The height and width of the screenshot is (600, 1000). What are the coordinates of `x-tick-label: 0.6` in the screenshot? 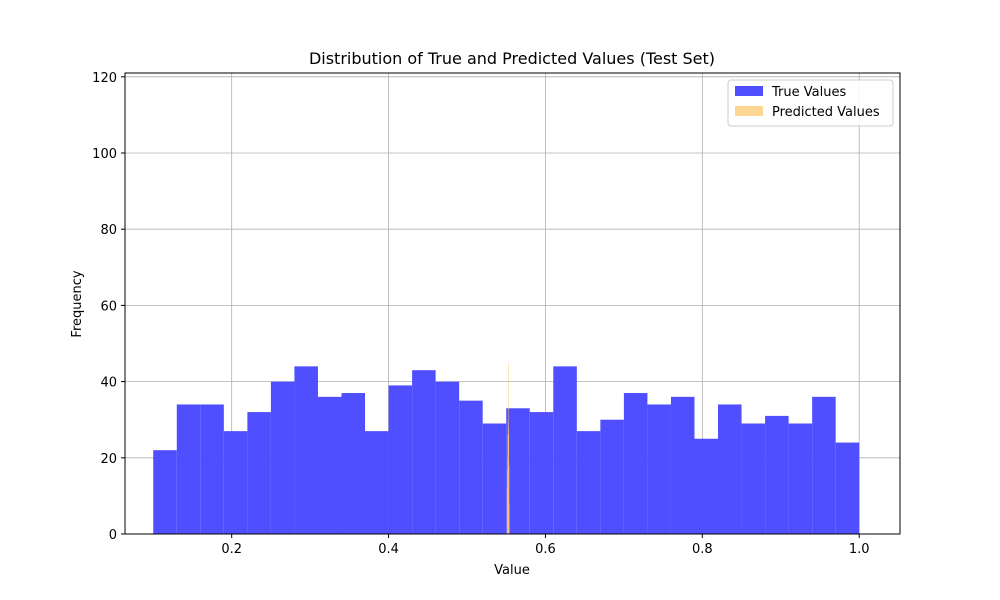 It's located at (545, 549).